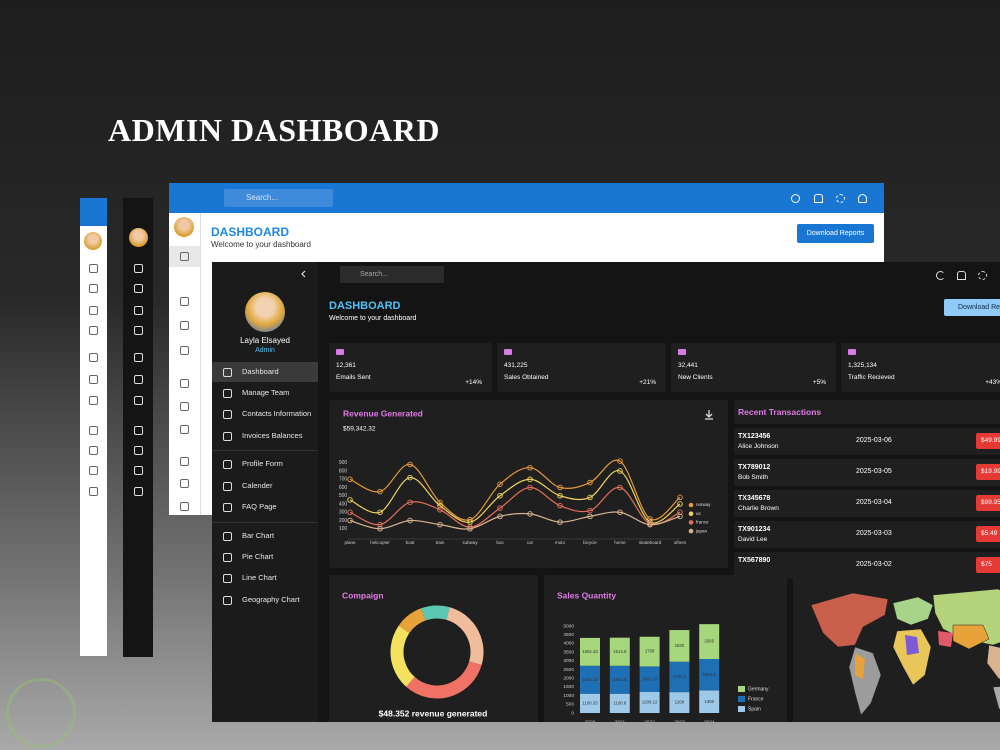 The height and width of the screenshot is (750, 1000). What do you see at coordinates (473, 382) in the screenshot?
I see `stat-change: +14%` at bounding box center [473, 382].